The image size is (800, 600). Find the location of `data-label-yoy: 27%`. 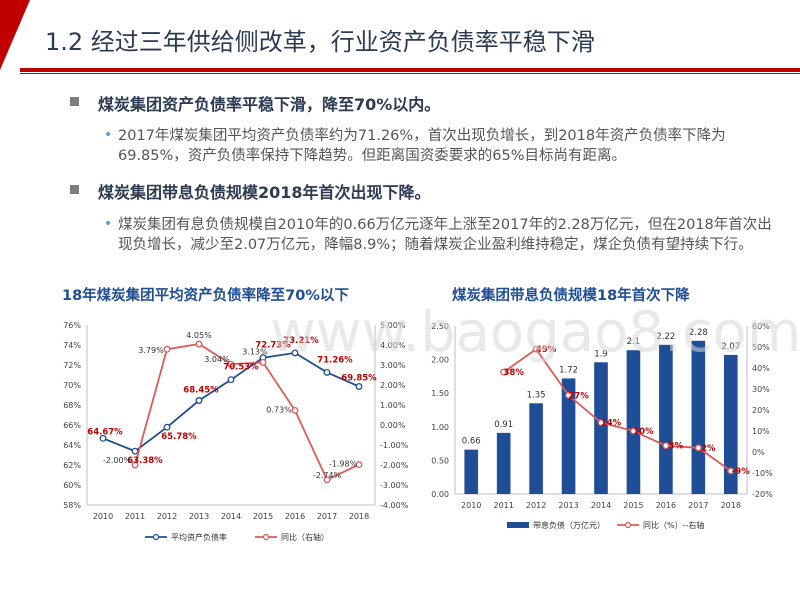

data-label-yoy: 27% is located at coordinates (578, 396).